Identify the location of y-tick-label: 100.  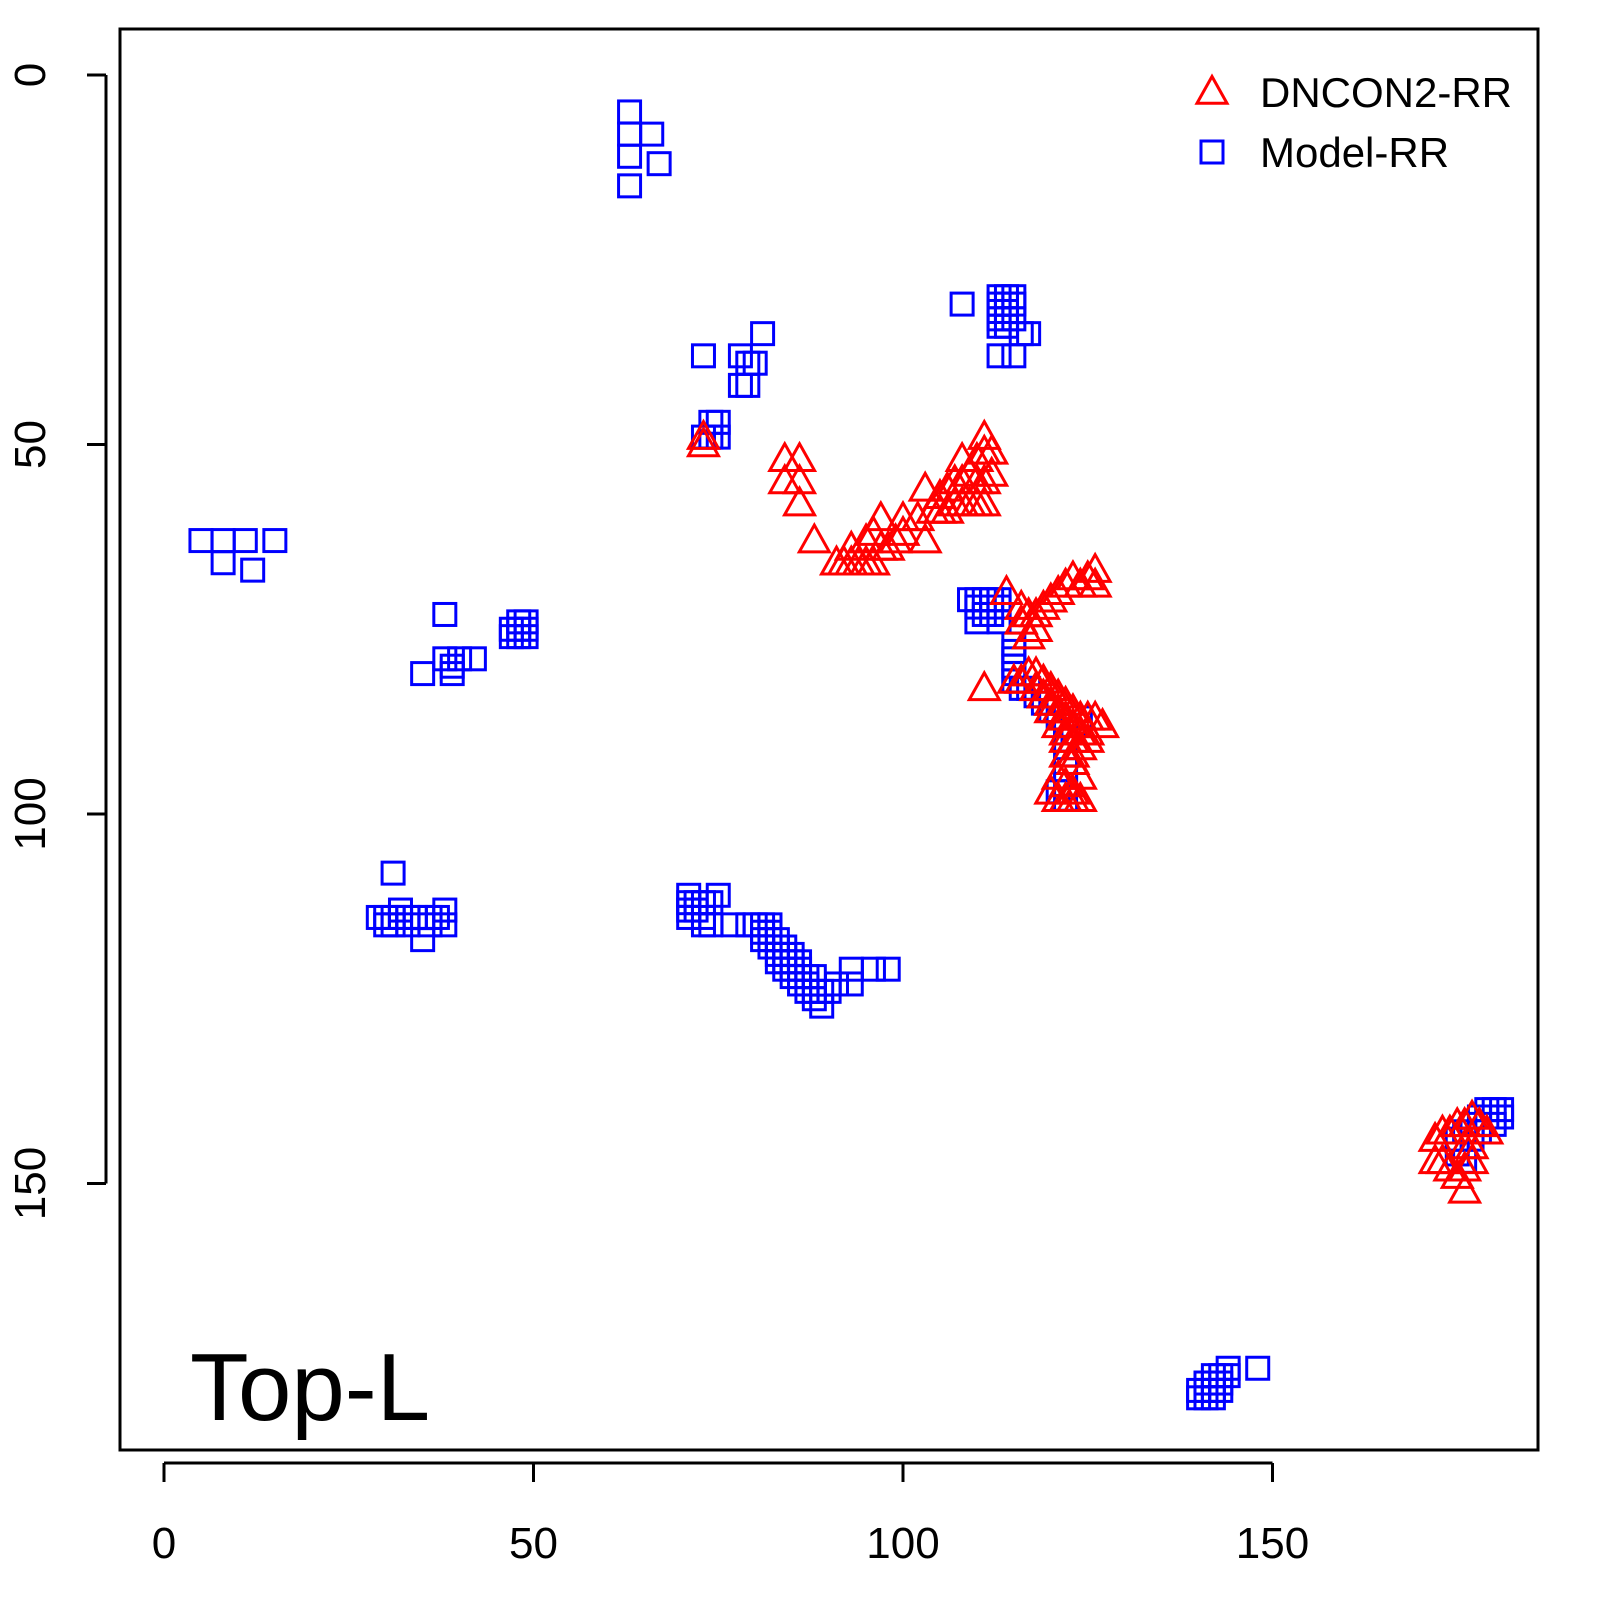
(30, 813).